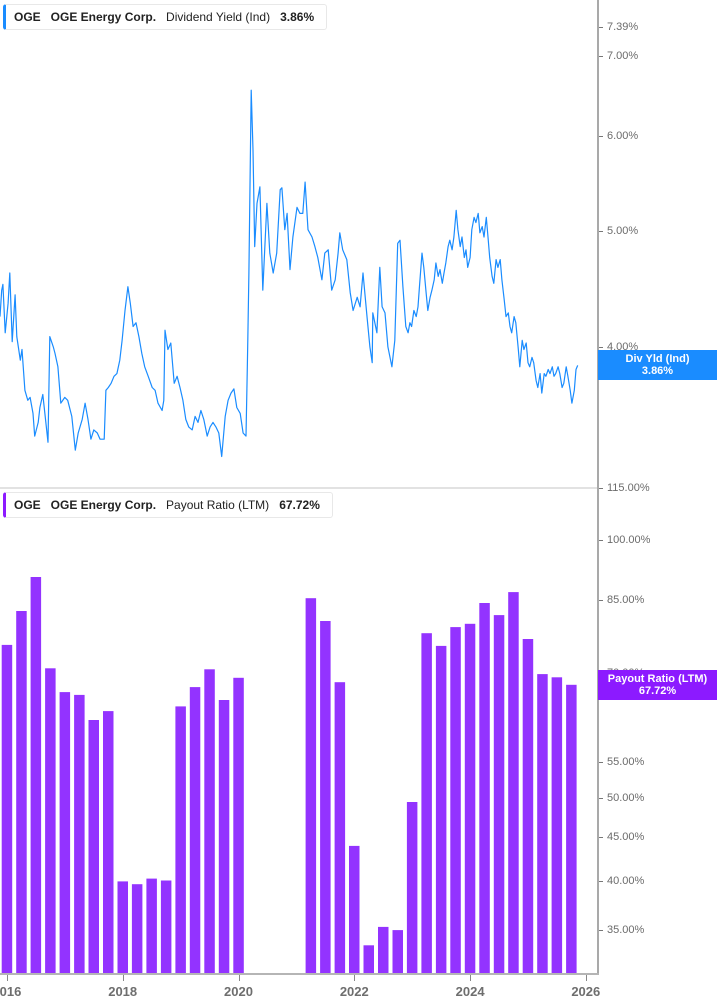  What do you see at coordinates (657, 678) in the screenshot?
I see `tag-label: Payout Ratio (LTM)` at bounding box center [657, 678].